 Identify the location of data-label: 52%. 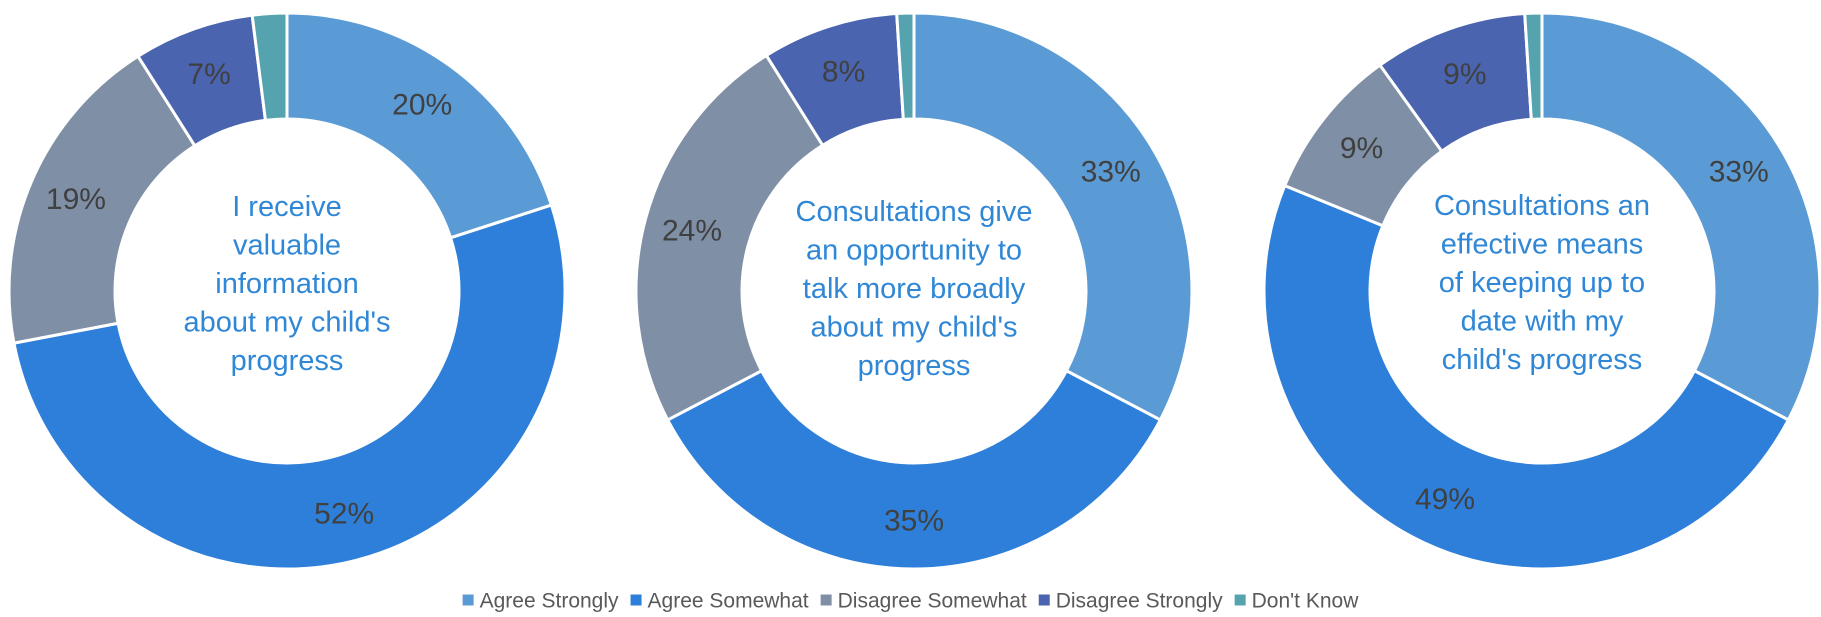
(344, 513).